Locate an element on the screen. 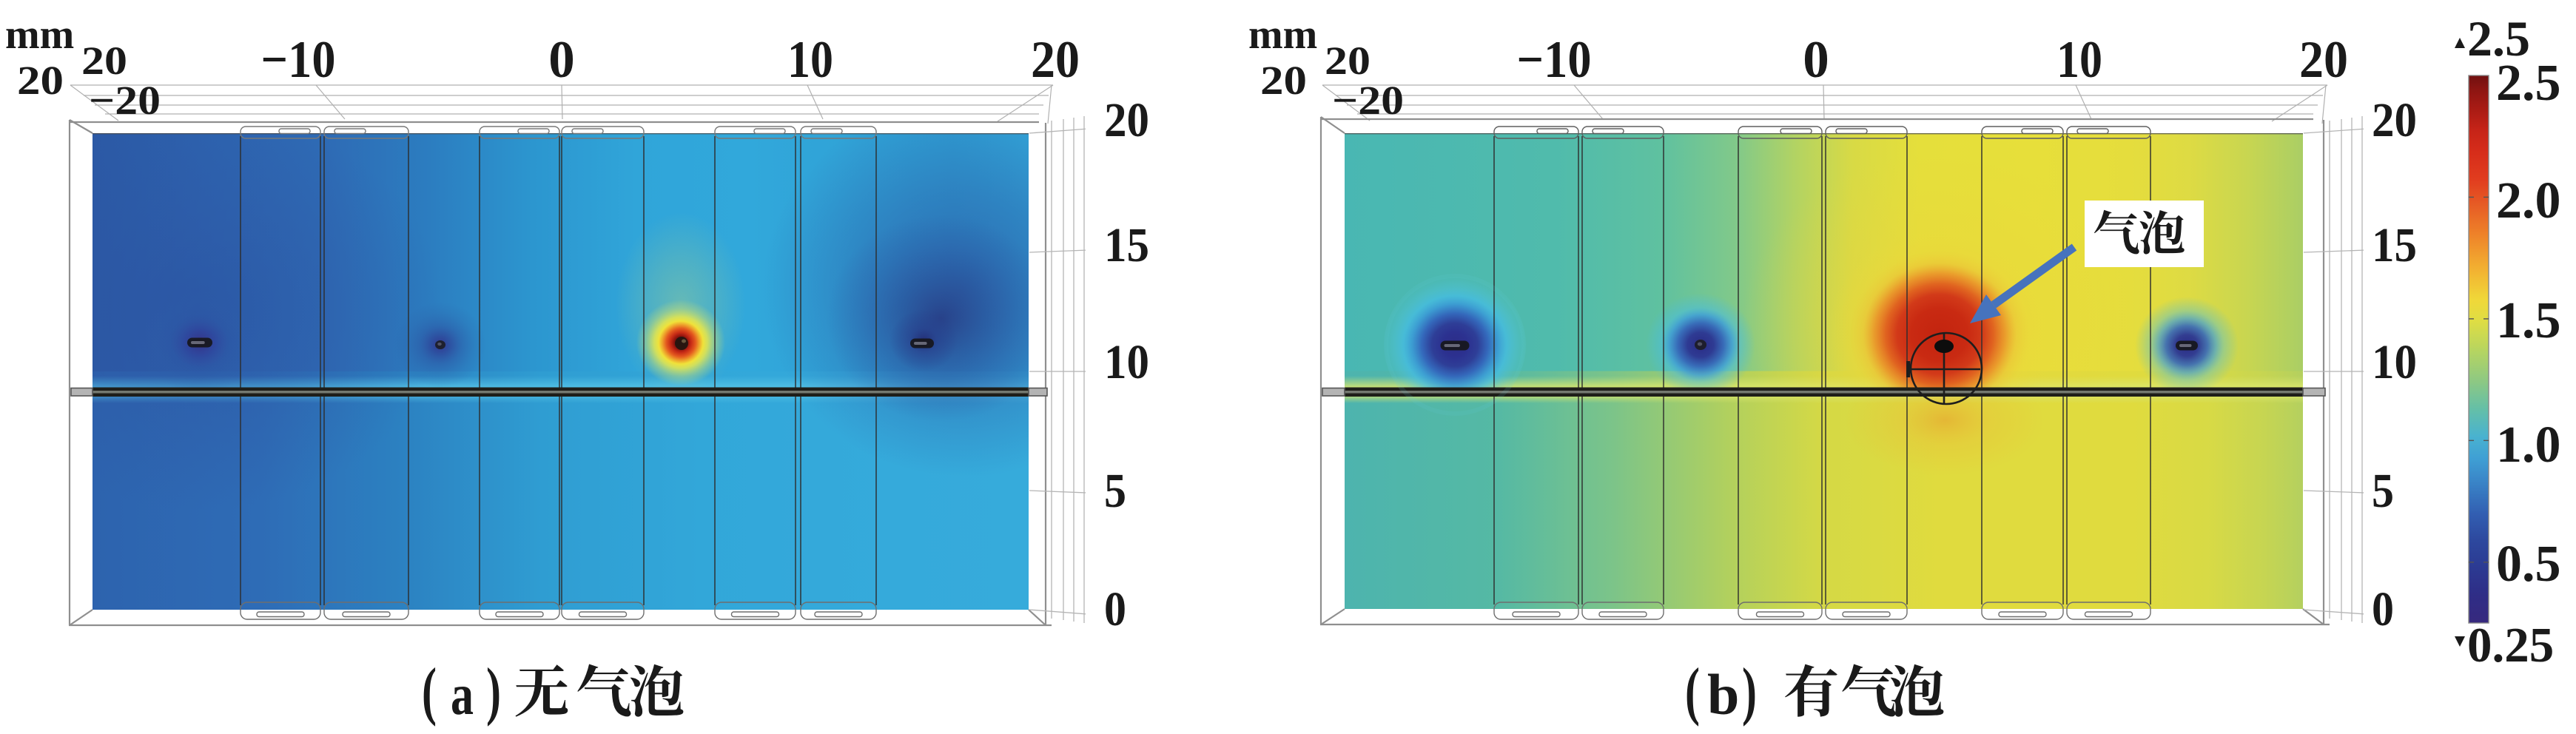 The height and width of the screenshot is (734, 2576). svg-text: 1.0 is located at coordinates (2528, 445).